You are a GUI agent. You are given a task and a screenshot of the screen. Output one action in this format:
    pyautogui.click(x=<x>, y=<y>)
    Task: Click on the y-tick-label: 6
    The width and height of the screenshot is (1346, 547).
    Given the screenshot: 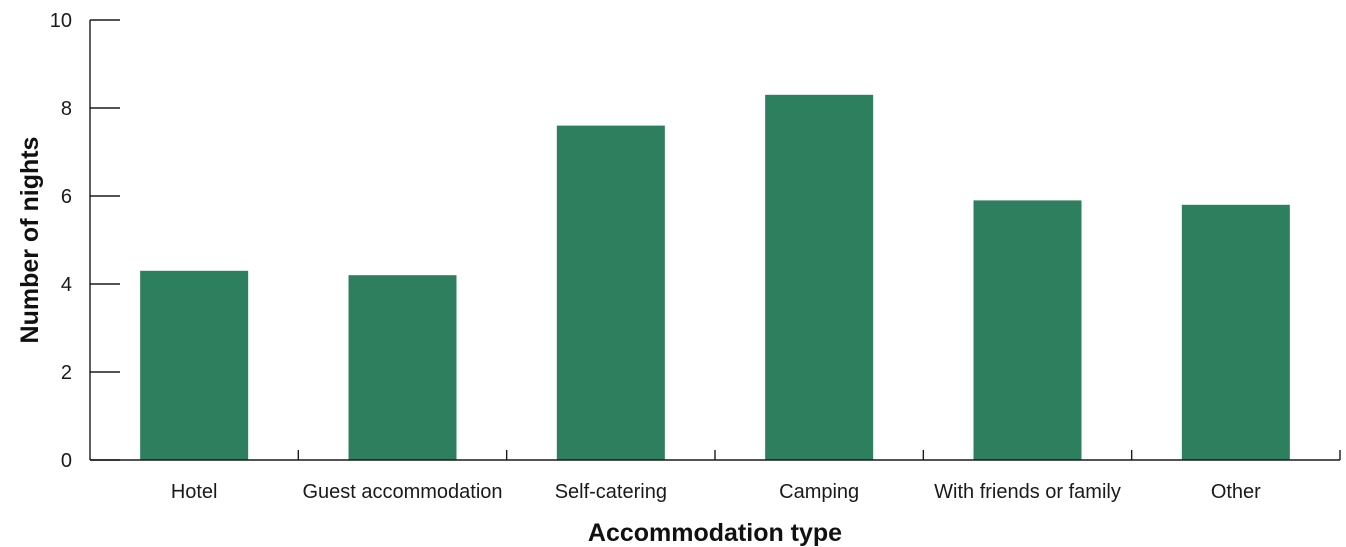 What is the action you would take?
    pyautogui.click(x=66, y=197)
    